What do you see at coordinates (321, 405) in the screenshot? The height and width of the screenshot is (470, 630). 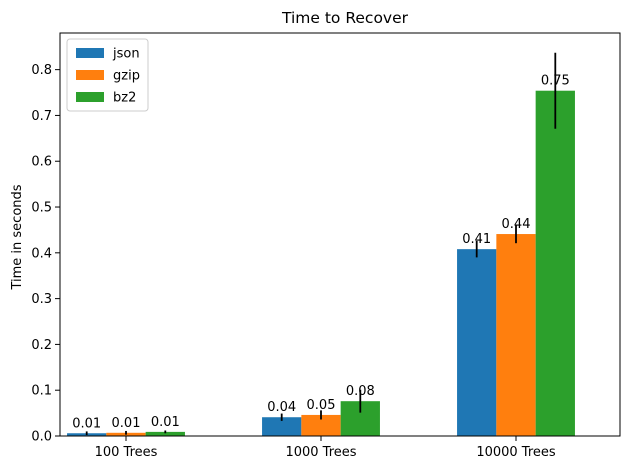 I see `data-label-gzip-1: 0.05` at bounding box center [321, 405].